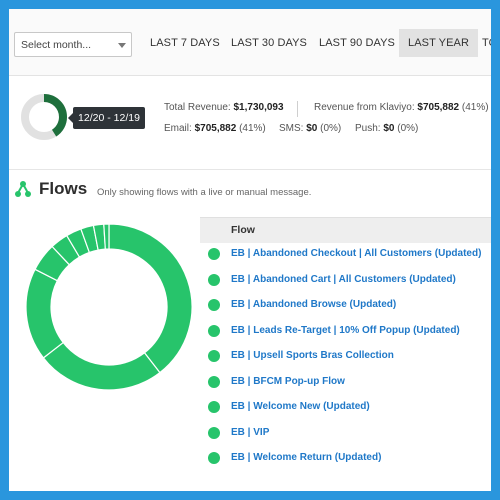 This screenshot has width=500, height=500. I want to click on push-revenue-stat: Push: $0 (0%), so click(386, 128).